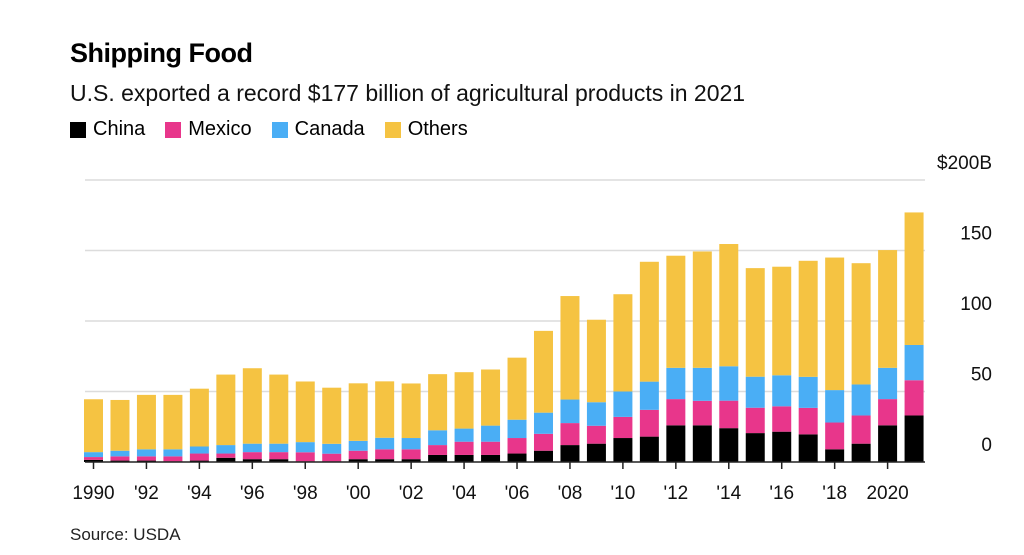 This screenshot has height=555, width=1024. I want to click on bar-mexico-2004, so click(464, 448).